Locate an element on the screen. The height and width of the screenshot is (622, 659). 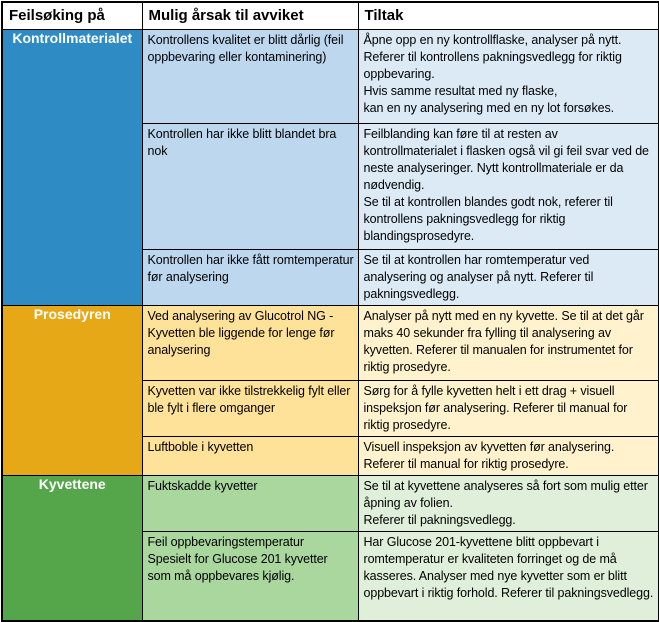
group-cell-kontrollmaterialet: Kontrollmaterialet is located at coordinates (72, 167).